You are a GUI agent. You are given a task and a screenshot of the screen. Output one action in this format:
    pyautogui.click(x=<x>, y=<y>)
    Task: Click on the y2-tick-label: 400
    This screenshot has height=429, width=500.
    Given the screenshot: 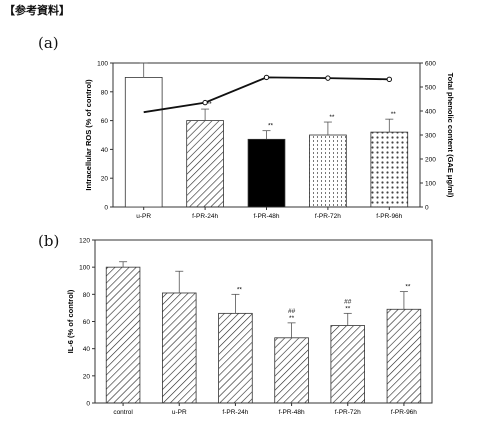 What is the action you would take?
    pyautogui.click(x=430, y=112)
    